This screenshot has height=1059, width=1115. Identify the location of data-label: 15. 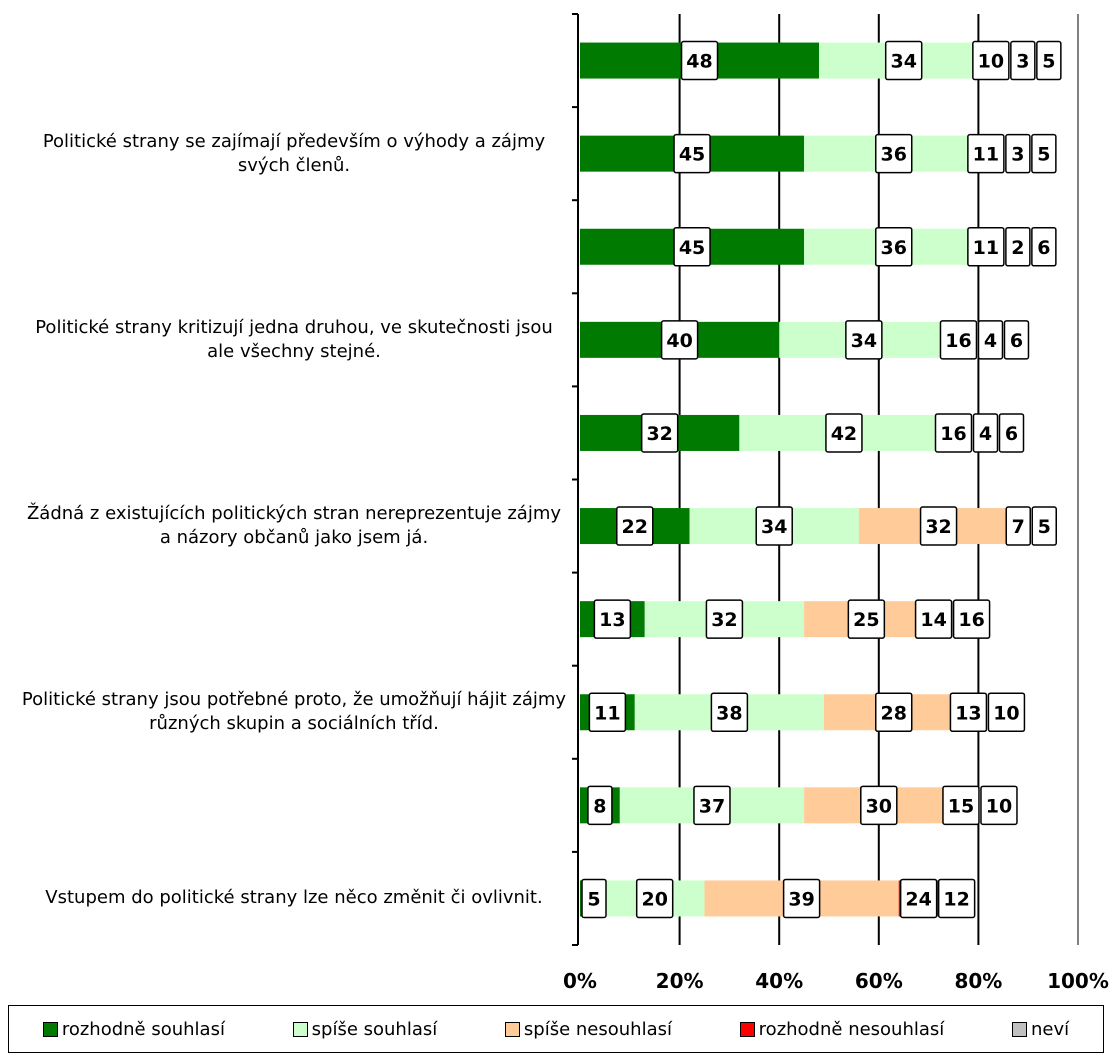
(961, 806).